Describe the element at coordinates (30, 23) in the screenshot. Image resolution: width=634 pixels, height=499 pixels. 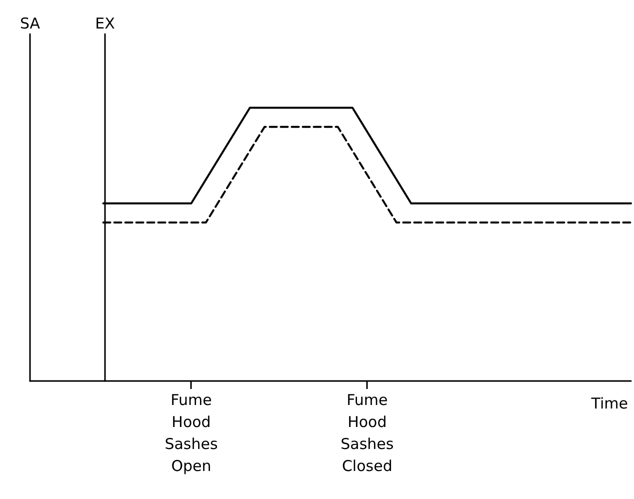
I see `text: SA` at that location.